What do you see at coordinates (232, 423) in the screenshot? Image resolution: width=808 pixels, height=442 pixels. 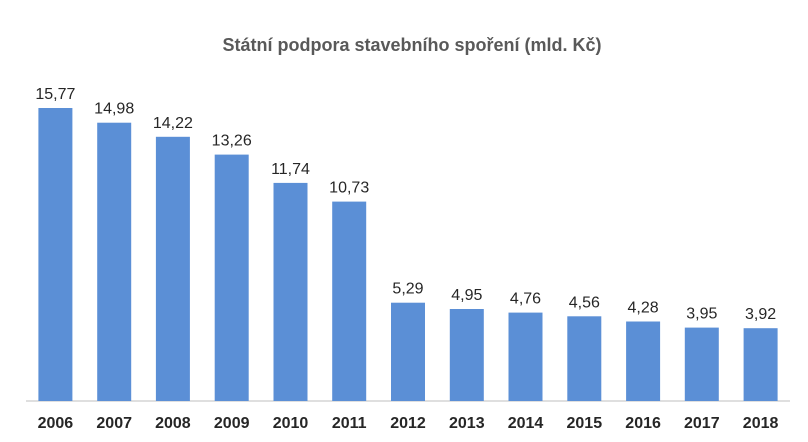 I see `x-tick-label-2009: 2009` at bounding box center [232, 423].